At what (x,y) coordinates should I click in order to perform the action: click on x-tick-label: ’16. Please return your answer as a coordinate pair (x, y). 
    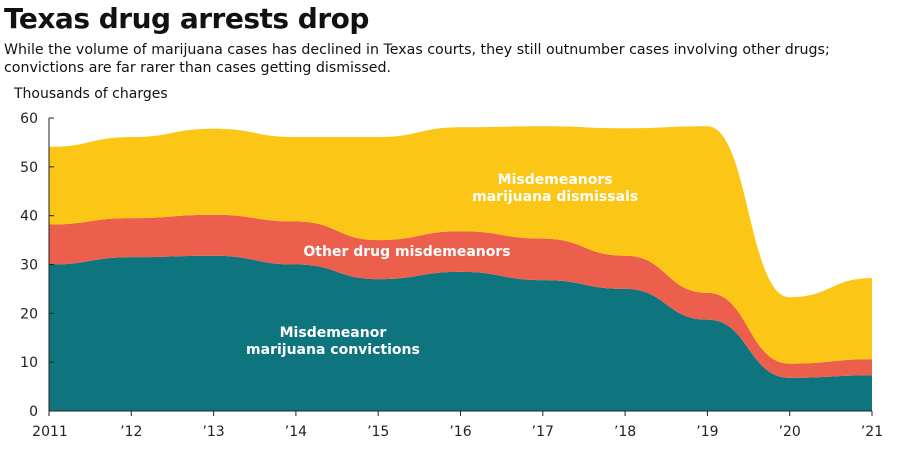
    Looking at the image, I should click on (460, 432).